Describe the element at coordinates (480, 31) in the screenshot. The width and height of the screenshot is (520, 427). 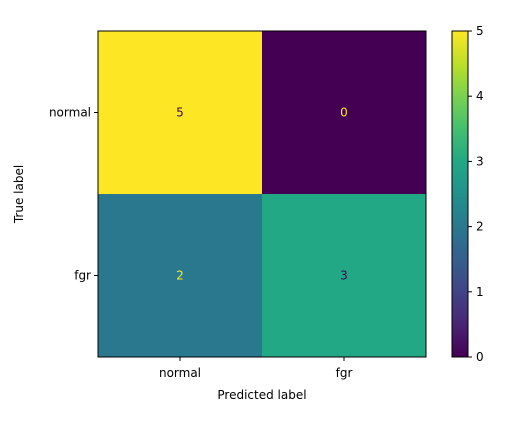
I see `colorbar-tick-label: 5` at that location.